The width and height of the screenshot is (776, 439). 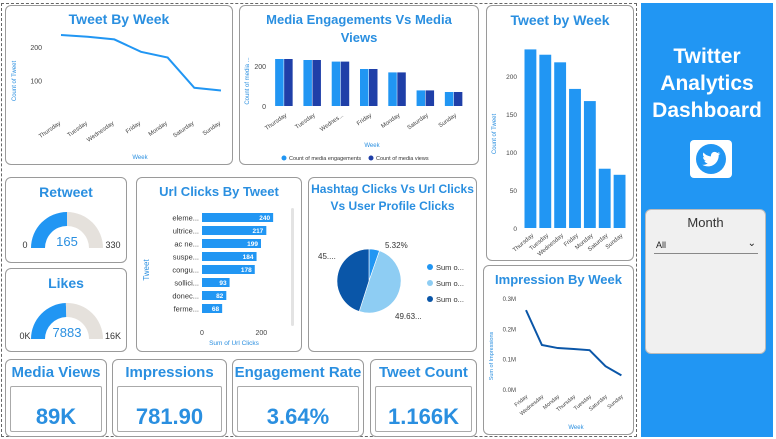 What do you see at coordinates (234, 343) in the screenshot?
I see `x-axis-label: Sum of Url Clicks` at bounding box center [234, 343].